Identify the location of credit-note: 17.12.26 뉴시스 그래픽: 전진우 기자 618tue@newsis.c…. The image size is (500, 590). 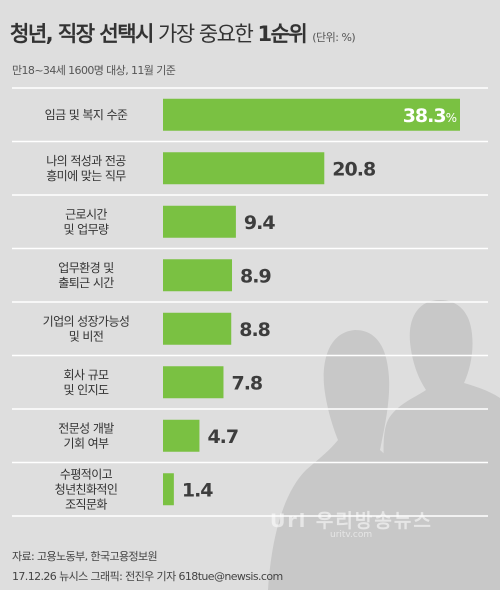
(147, 576).